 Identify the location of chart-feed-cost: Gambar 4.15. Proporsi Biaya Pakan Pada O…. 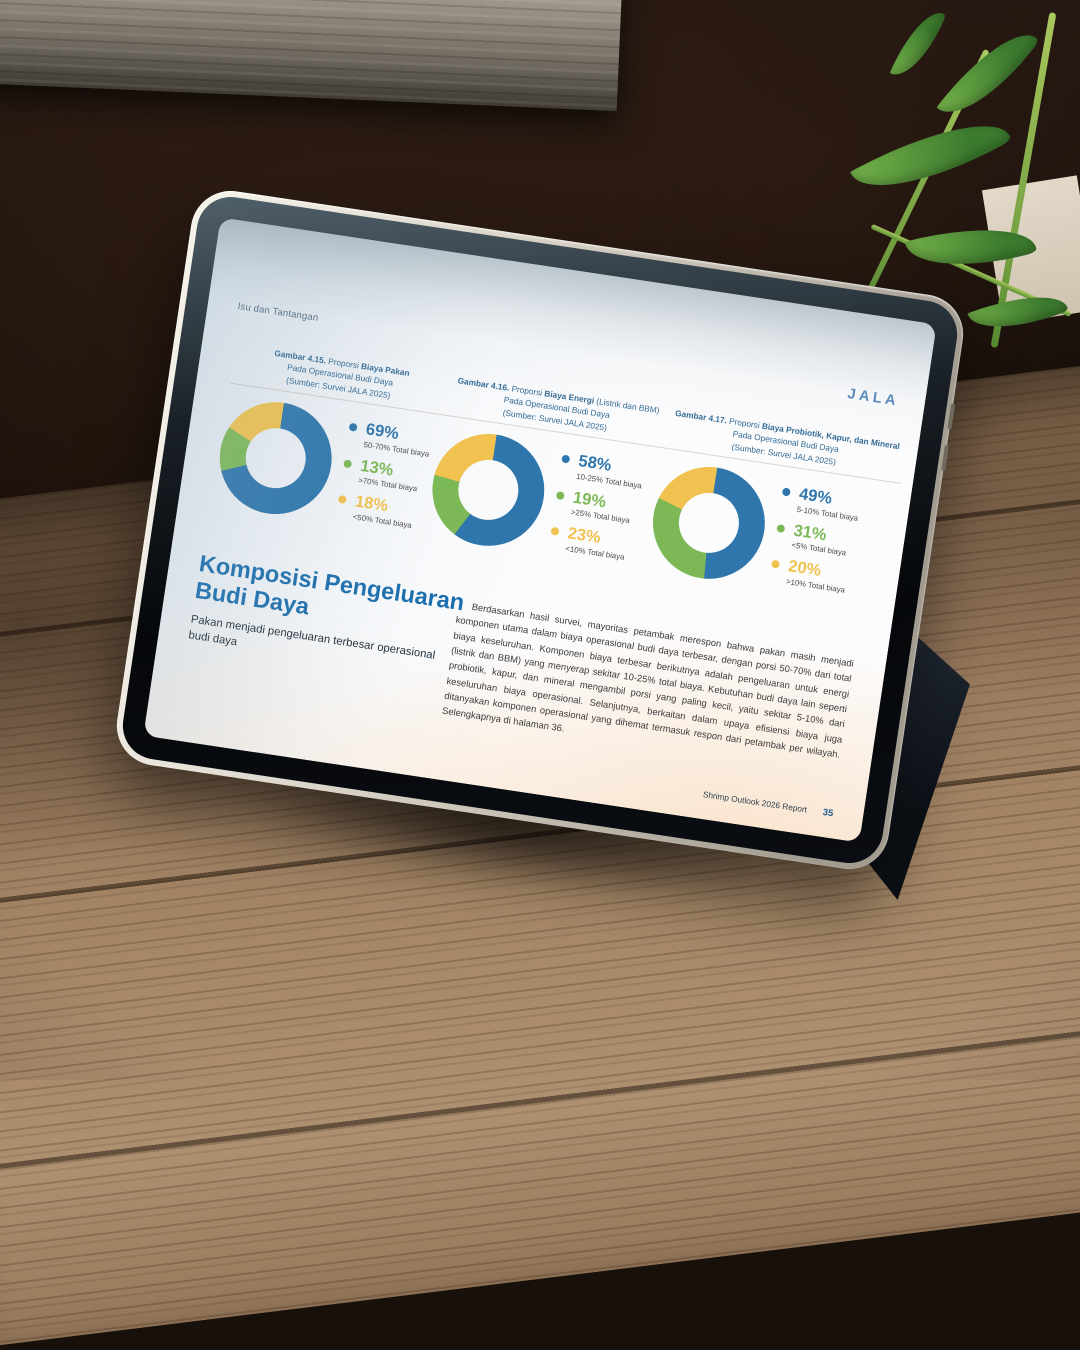
(331, 439).